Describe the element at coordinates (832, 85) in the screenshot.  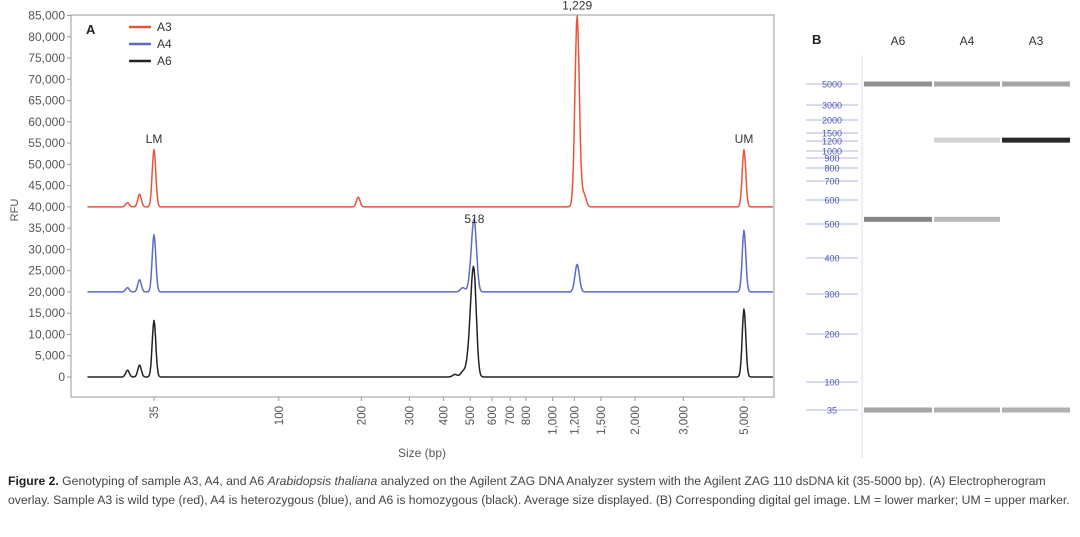
I see `ladder-label: 5000` at that location.